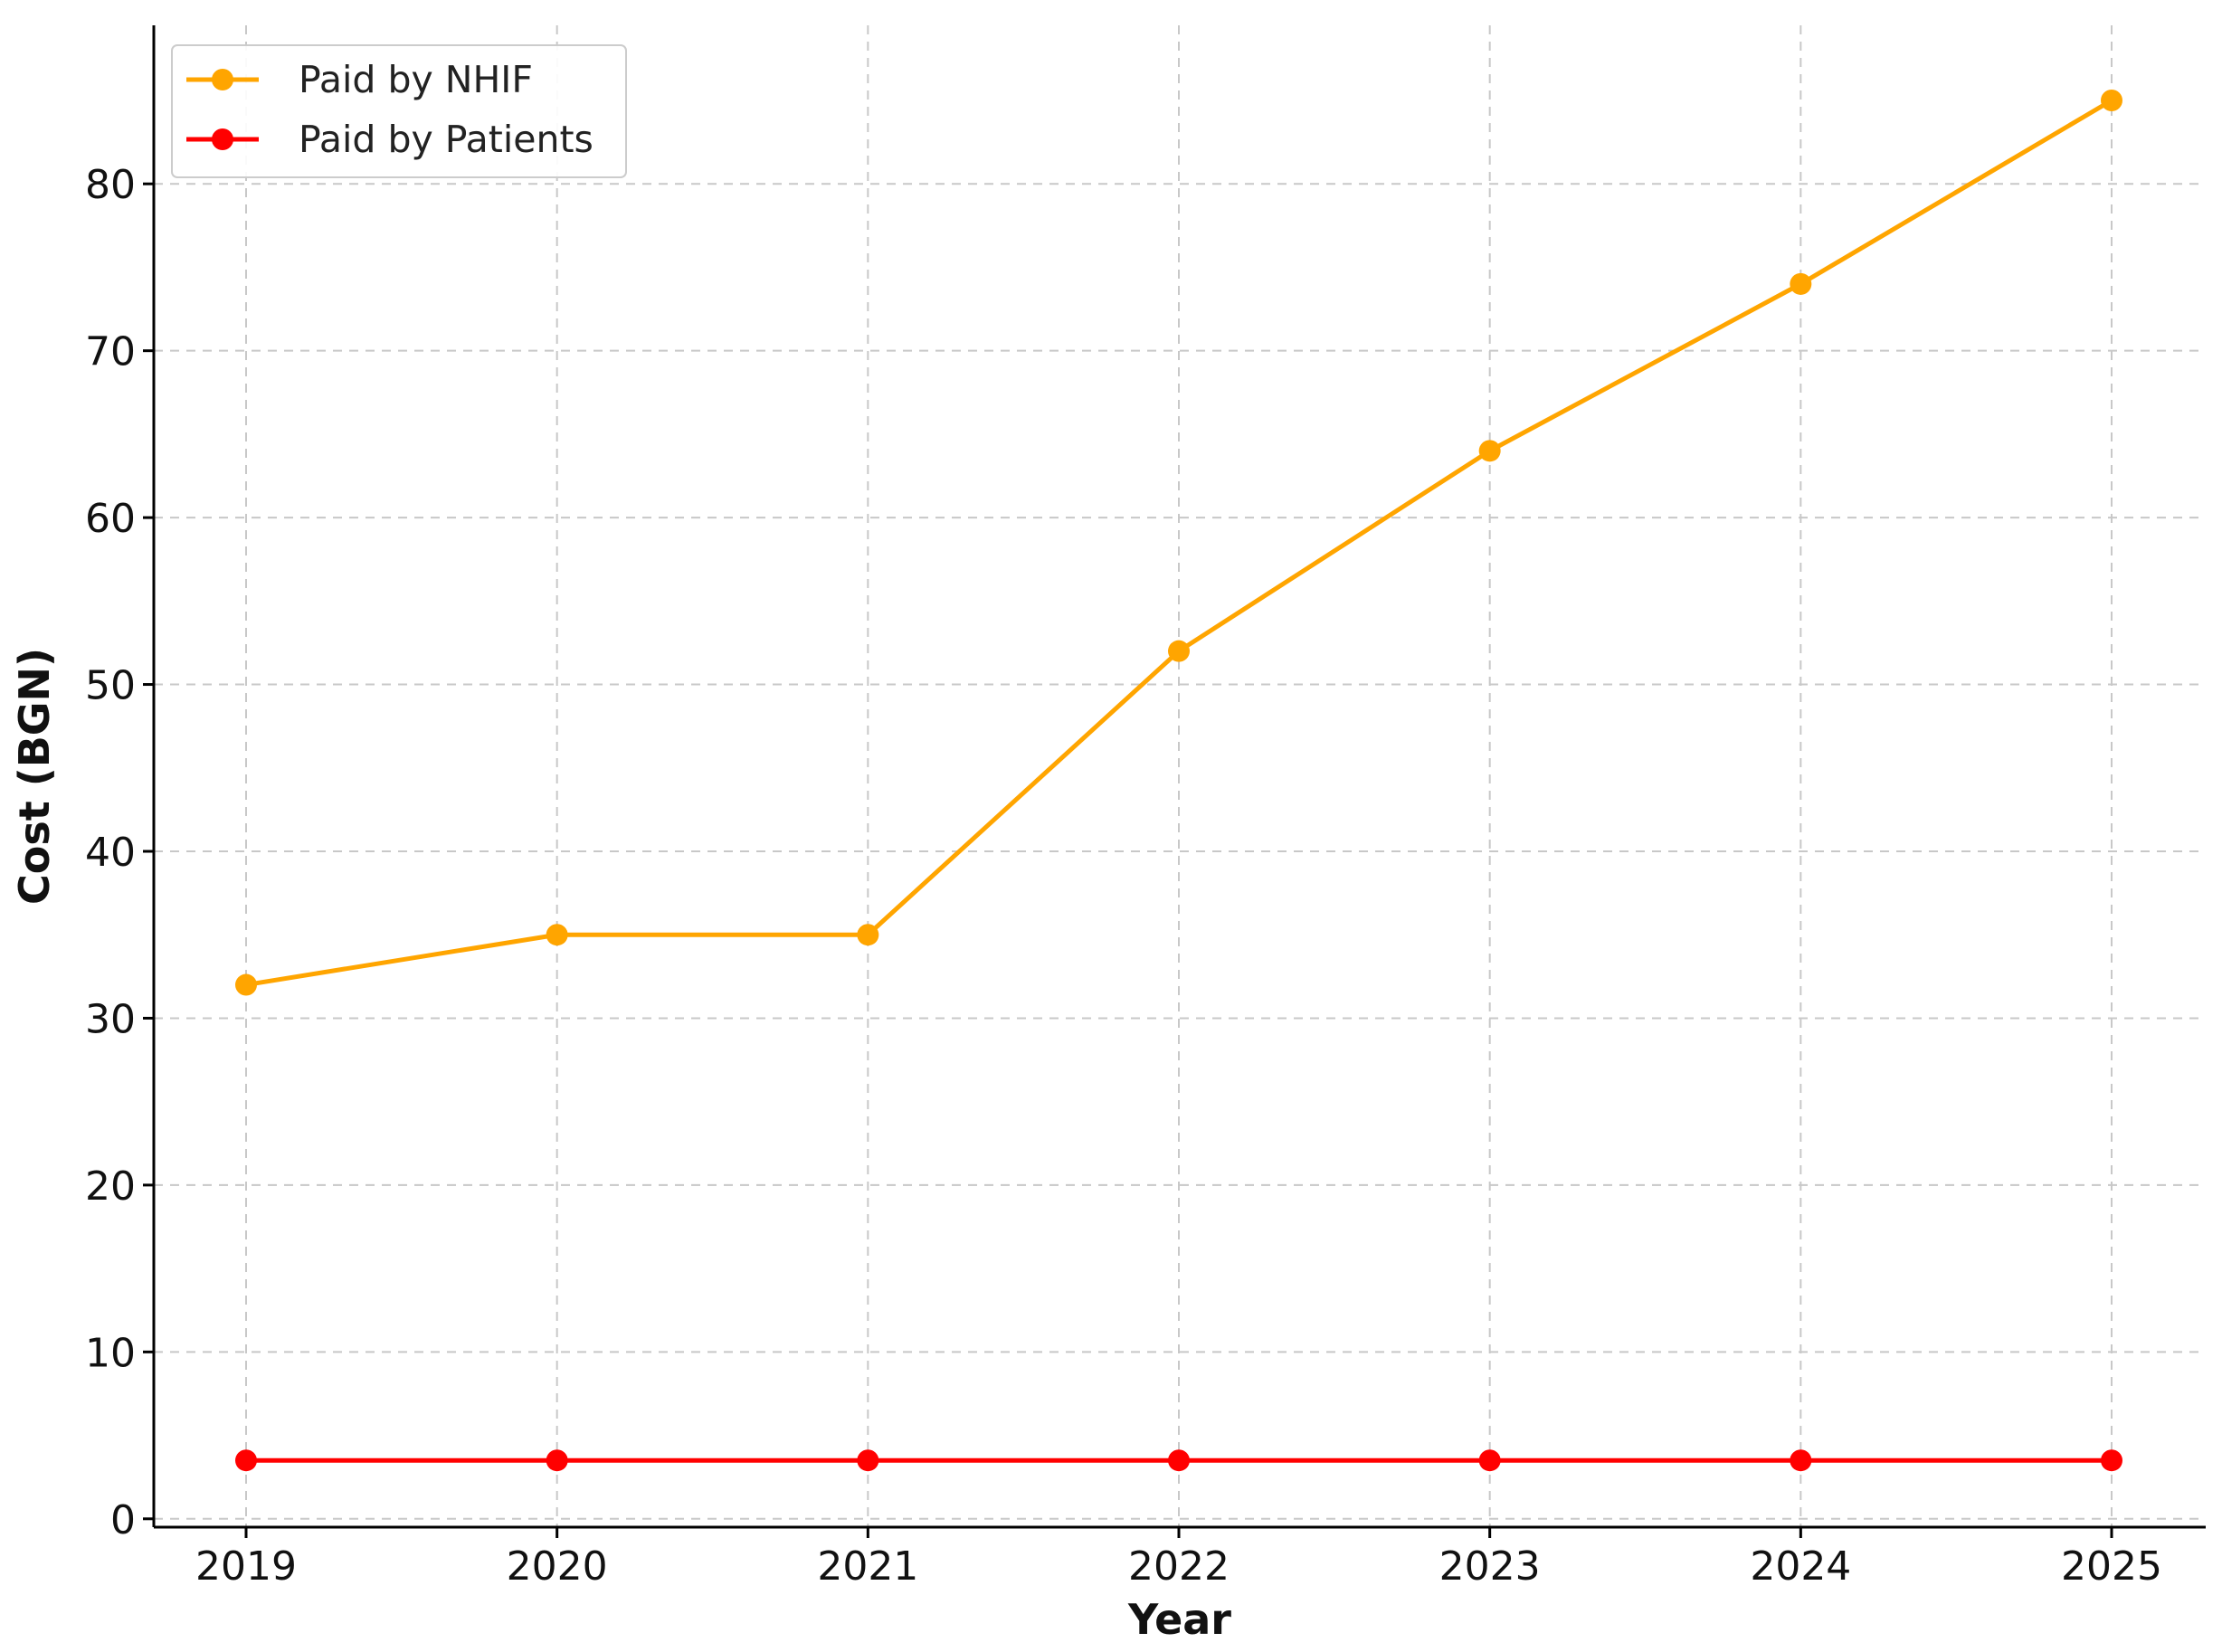 Image resolution: width=2222 pixels, height=1652 pixels. I want to click on y-tick-label-80: 80, so click(110, 185).